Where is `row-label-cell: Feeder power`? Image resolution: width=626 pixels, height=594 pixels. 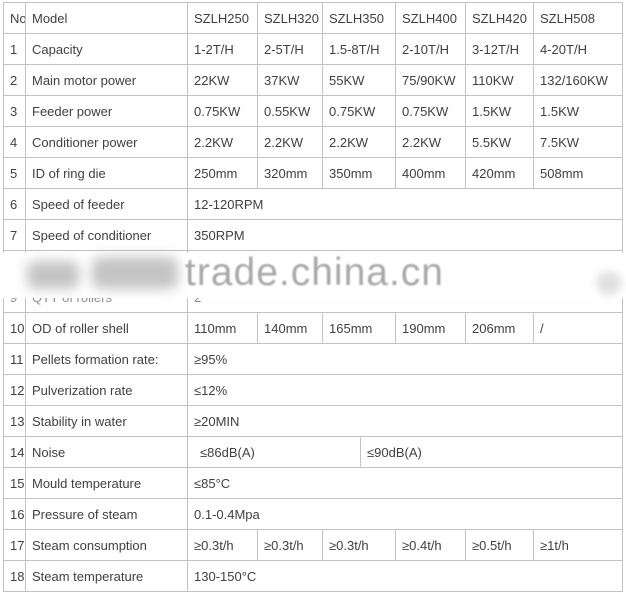
row-label-cell: Feeder power is located at coordinates (106, 111).